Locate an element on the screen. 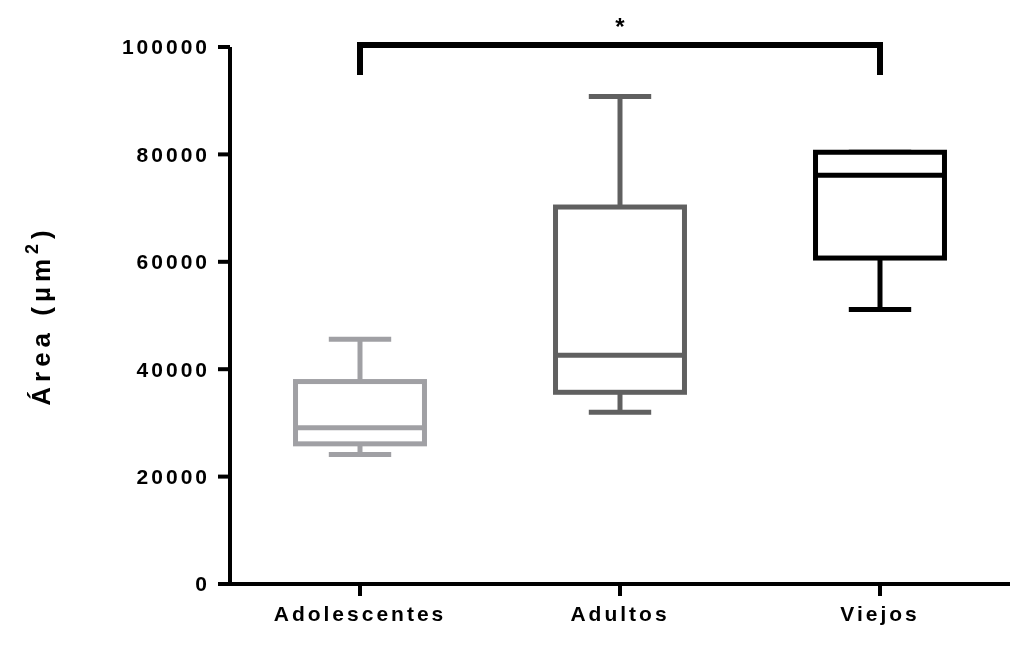  x-tick-label: Adolescentes is located at coordinates (360, 613).